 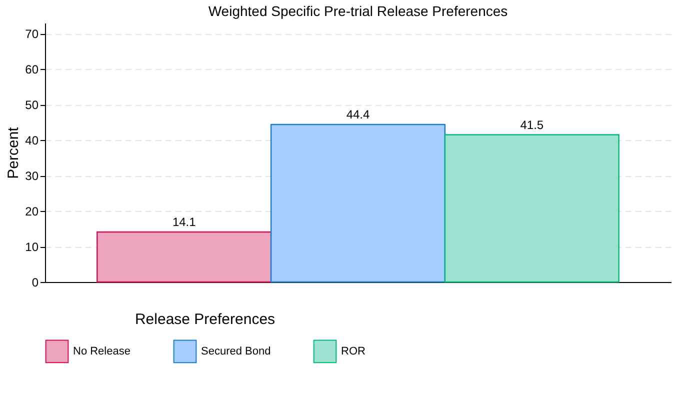 I want to click on y-axis-title: Percent, so click(x=13, y=152).